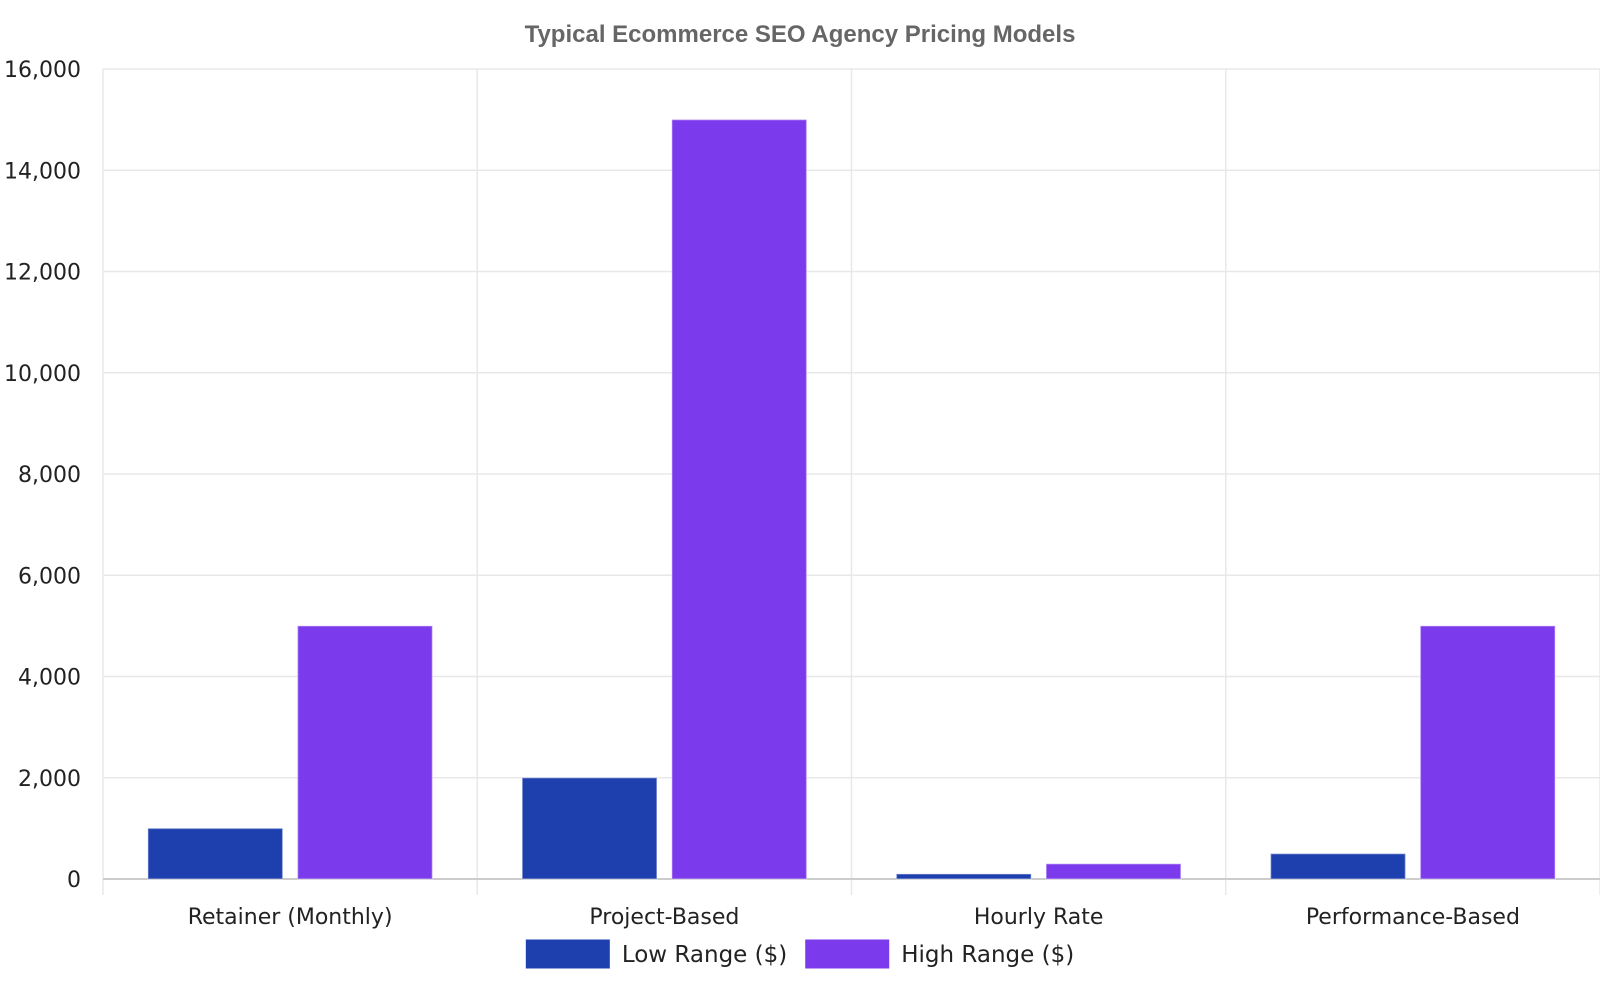 This screenshot has width=1600, height=1000. Describe the element at coordinates (49, 576) in the screenshot. I see `y-tick-label: 6,000` at that location.